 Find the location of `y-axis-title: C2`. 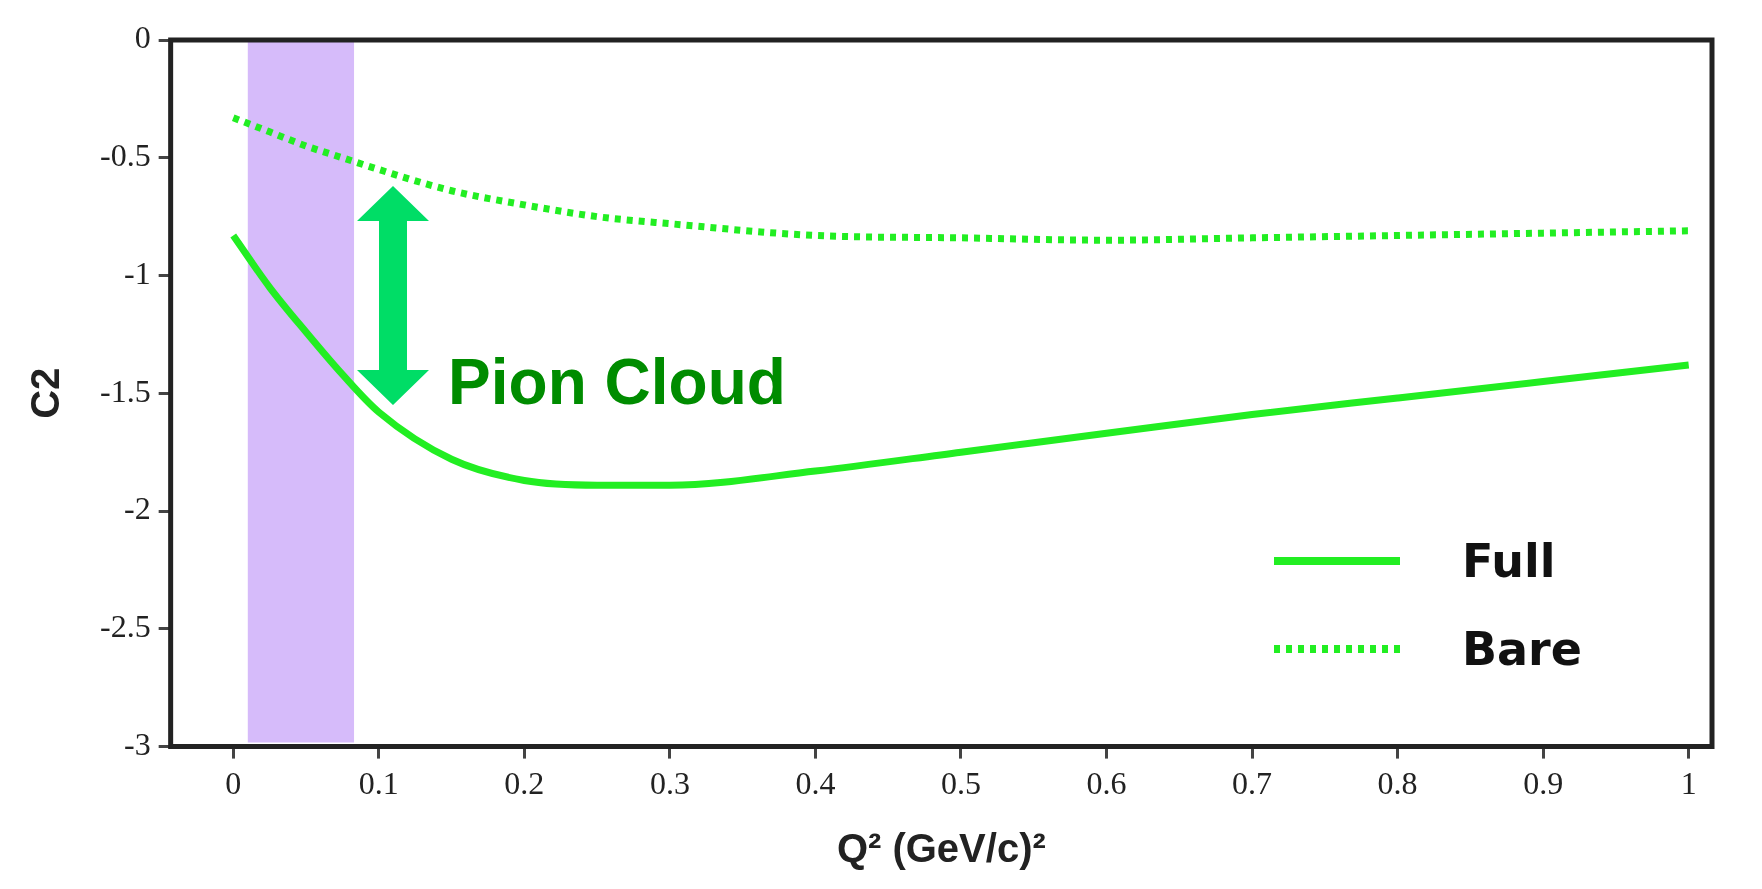

y-axis-title: C2 is located at coordinates (45, 393).